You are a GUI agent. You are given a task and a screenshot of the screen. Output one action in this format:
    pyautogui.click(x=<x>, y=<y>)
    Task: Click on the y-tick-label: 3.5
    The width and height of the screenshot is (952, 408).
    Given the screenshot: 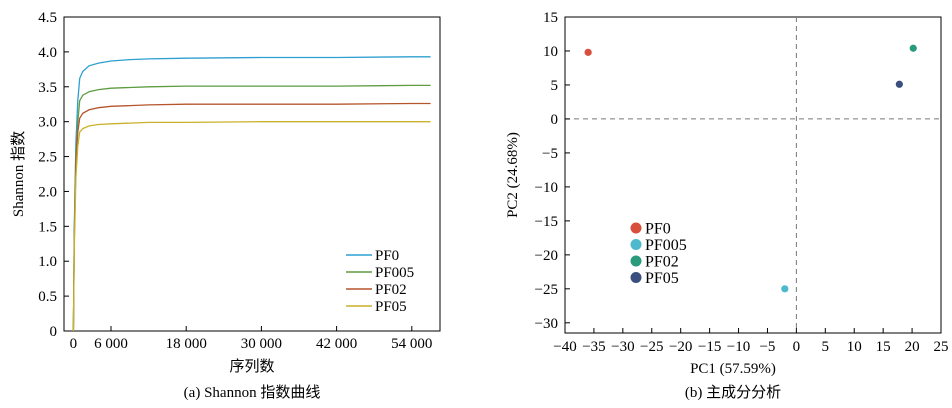 What is the action you would take?
    pyautogui.click(x=47, y=88)
    